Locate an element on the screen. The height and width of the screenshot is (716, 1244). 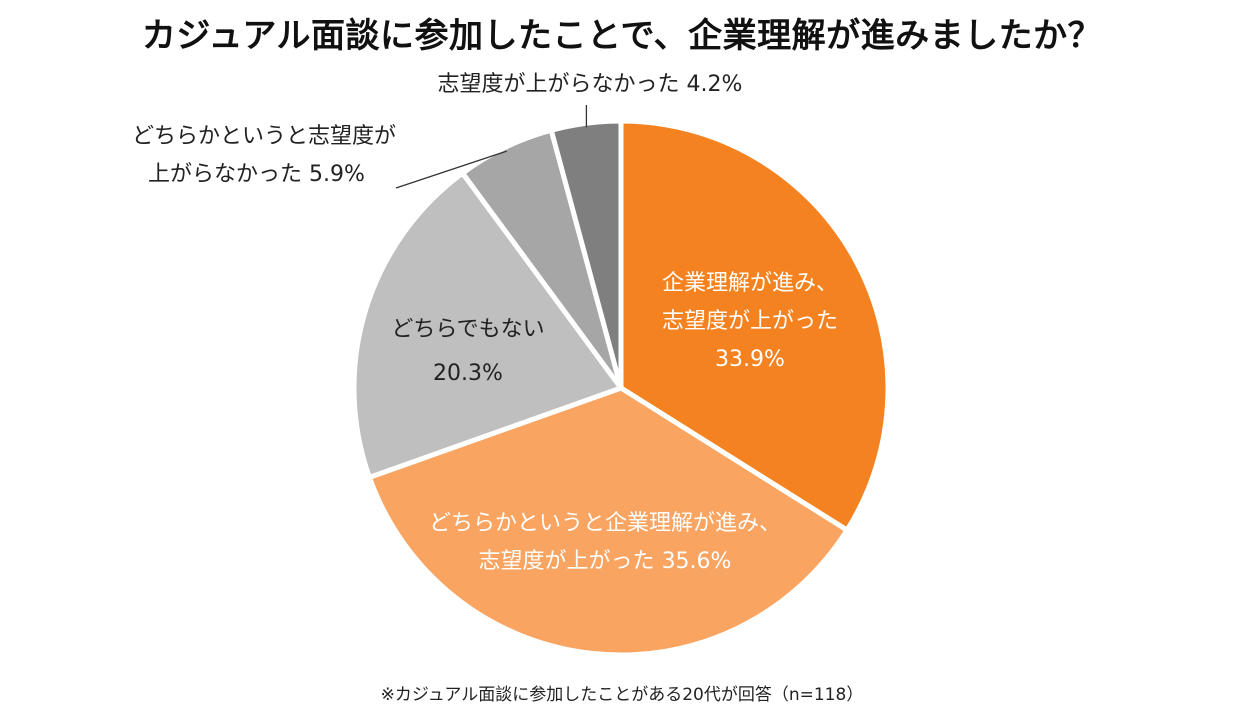
slice-label-3-line-2: 上がらなかった 5.9% is located at coordinates (270, 175).